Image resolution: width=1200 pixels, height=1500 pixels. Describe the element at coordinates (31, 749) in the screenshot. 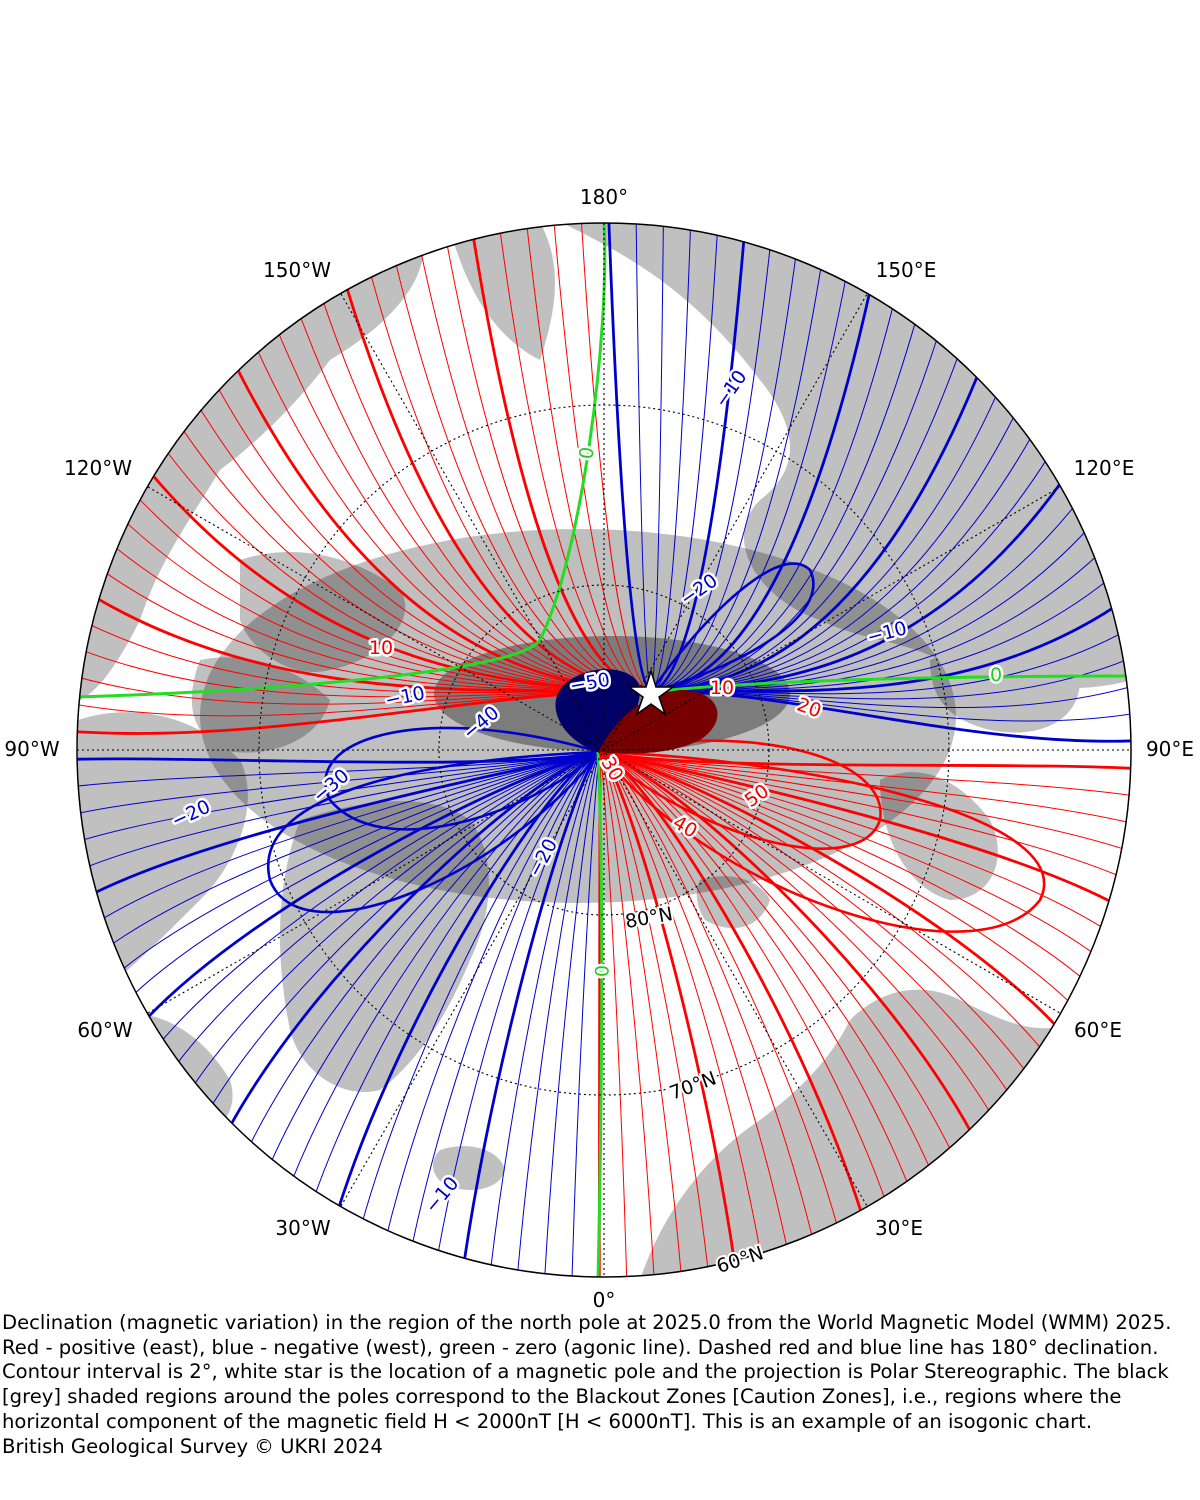

I see `lon-label-90w: 90°W` at that location.